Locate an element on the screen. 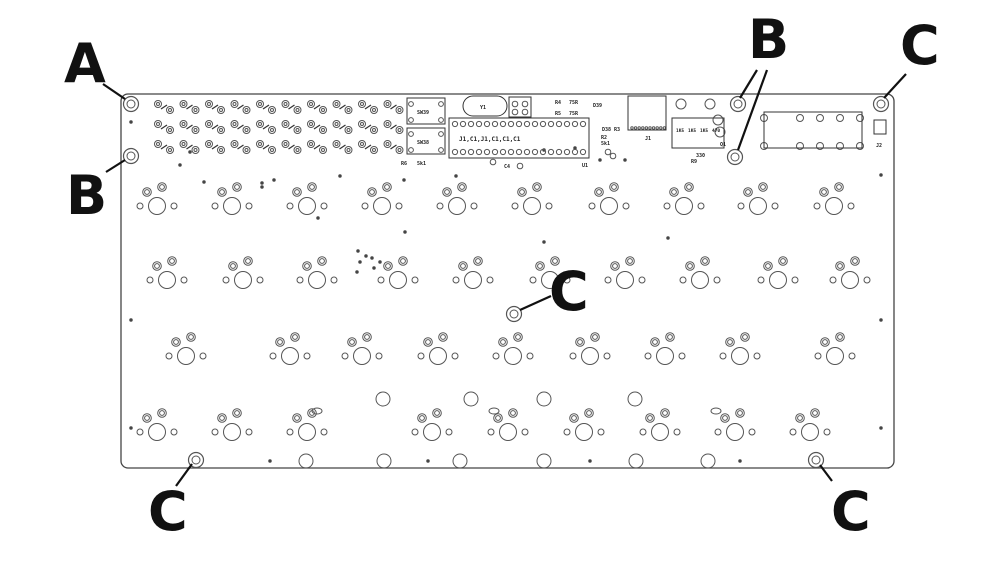  leader-b-left is located at coordinates (115, 166).